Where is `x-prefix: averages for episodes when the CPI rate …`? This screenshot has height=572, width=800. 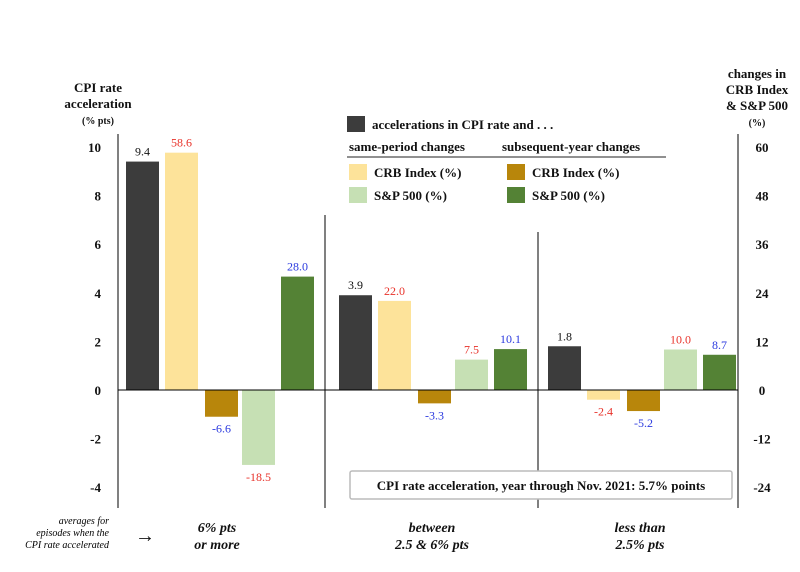 x-prefix: averages for episodes when the CPI rate … is located at coordinates (67, 533).